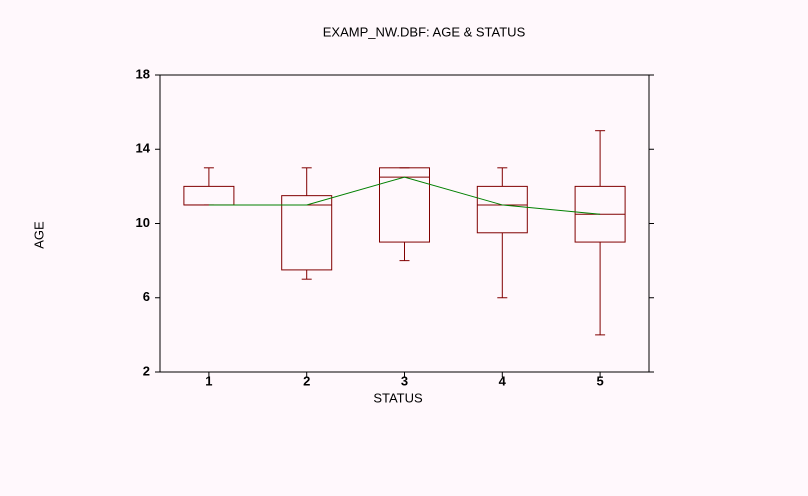  What do you see at coordinates (398, 397) in the screenshot?
I see `x-axis-label: STATUS` at bounding box center [398, 397].